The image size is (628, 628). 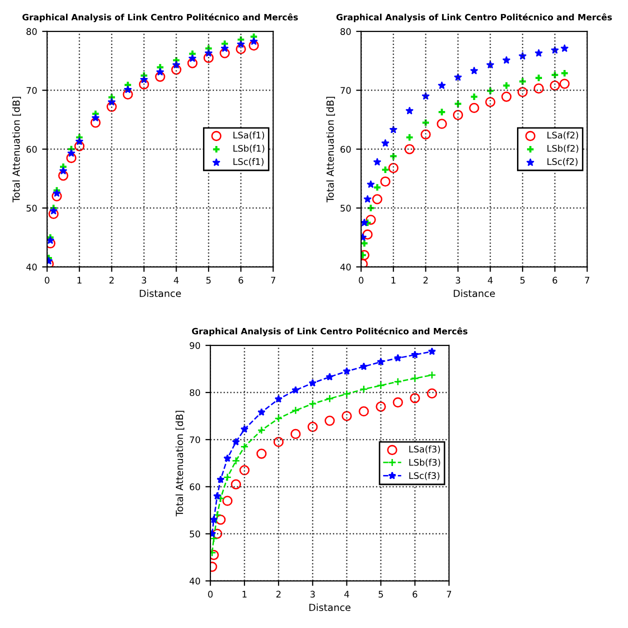 What do you see at coordinates (424, 450) in the screenshot?
I see `legend-label: LSa(f3)` at bounding box center [424, 450].